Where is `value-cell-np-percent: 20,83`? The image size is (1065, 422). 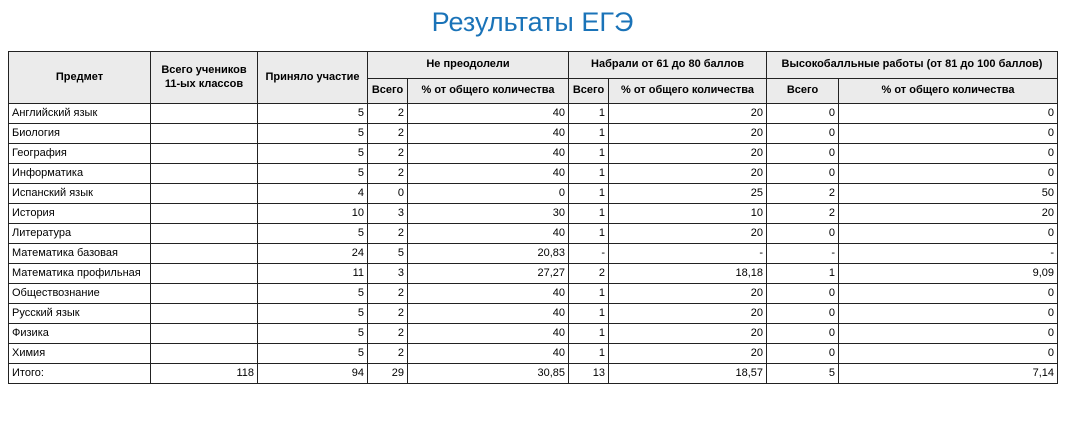
value-cell-np-percent: 20,83 is located at coordinates (488, 253).